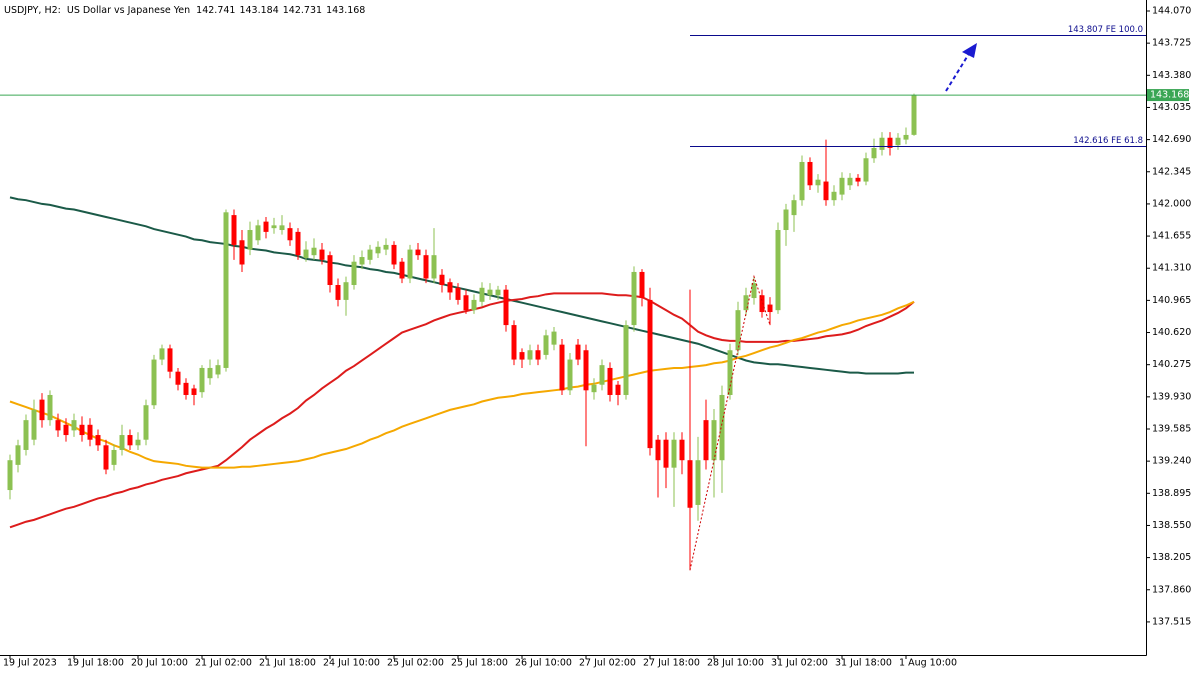 The image size is (1200, 675). Describe the element at coordinates (479, 663) in the screenshot. I see `x-tick-label: 25 Jul 18:00` at that location.